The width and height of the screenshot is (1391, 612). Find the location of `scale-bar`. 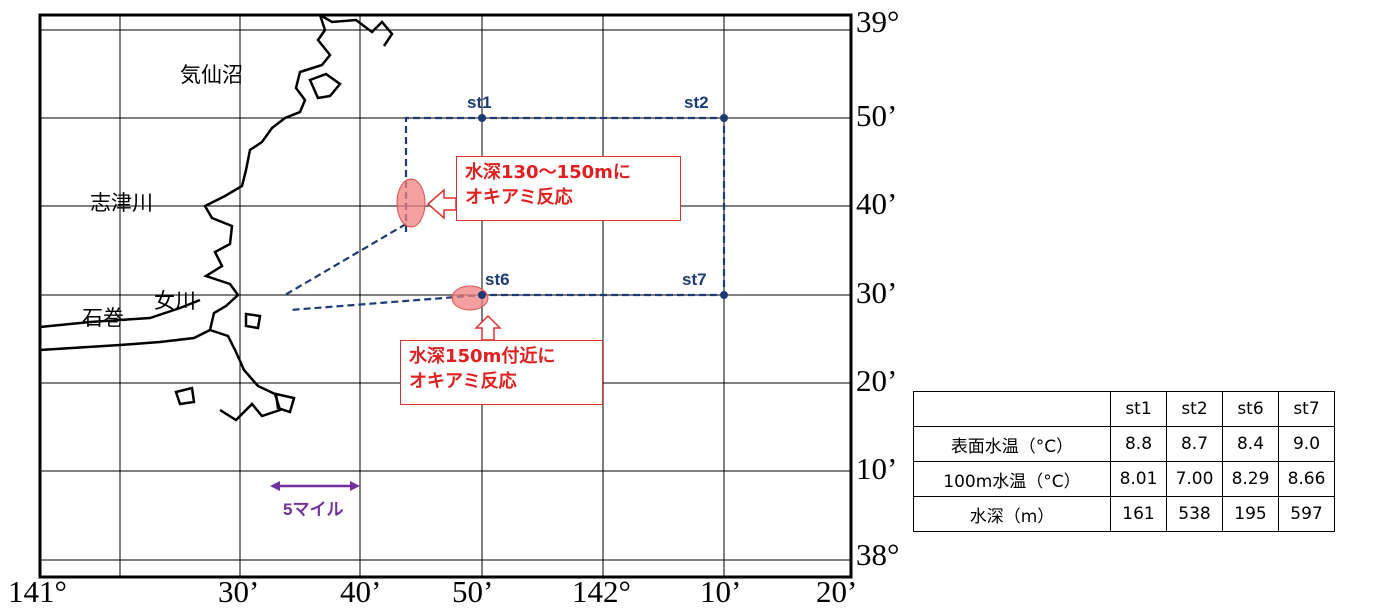

scale-bar is located at coordinates (315, 486).